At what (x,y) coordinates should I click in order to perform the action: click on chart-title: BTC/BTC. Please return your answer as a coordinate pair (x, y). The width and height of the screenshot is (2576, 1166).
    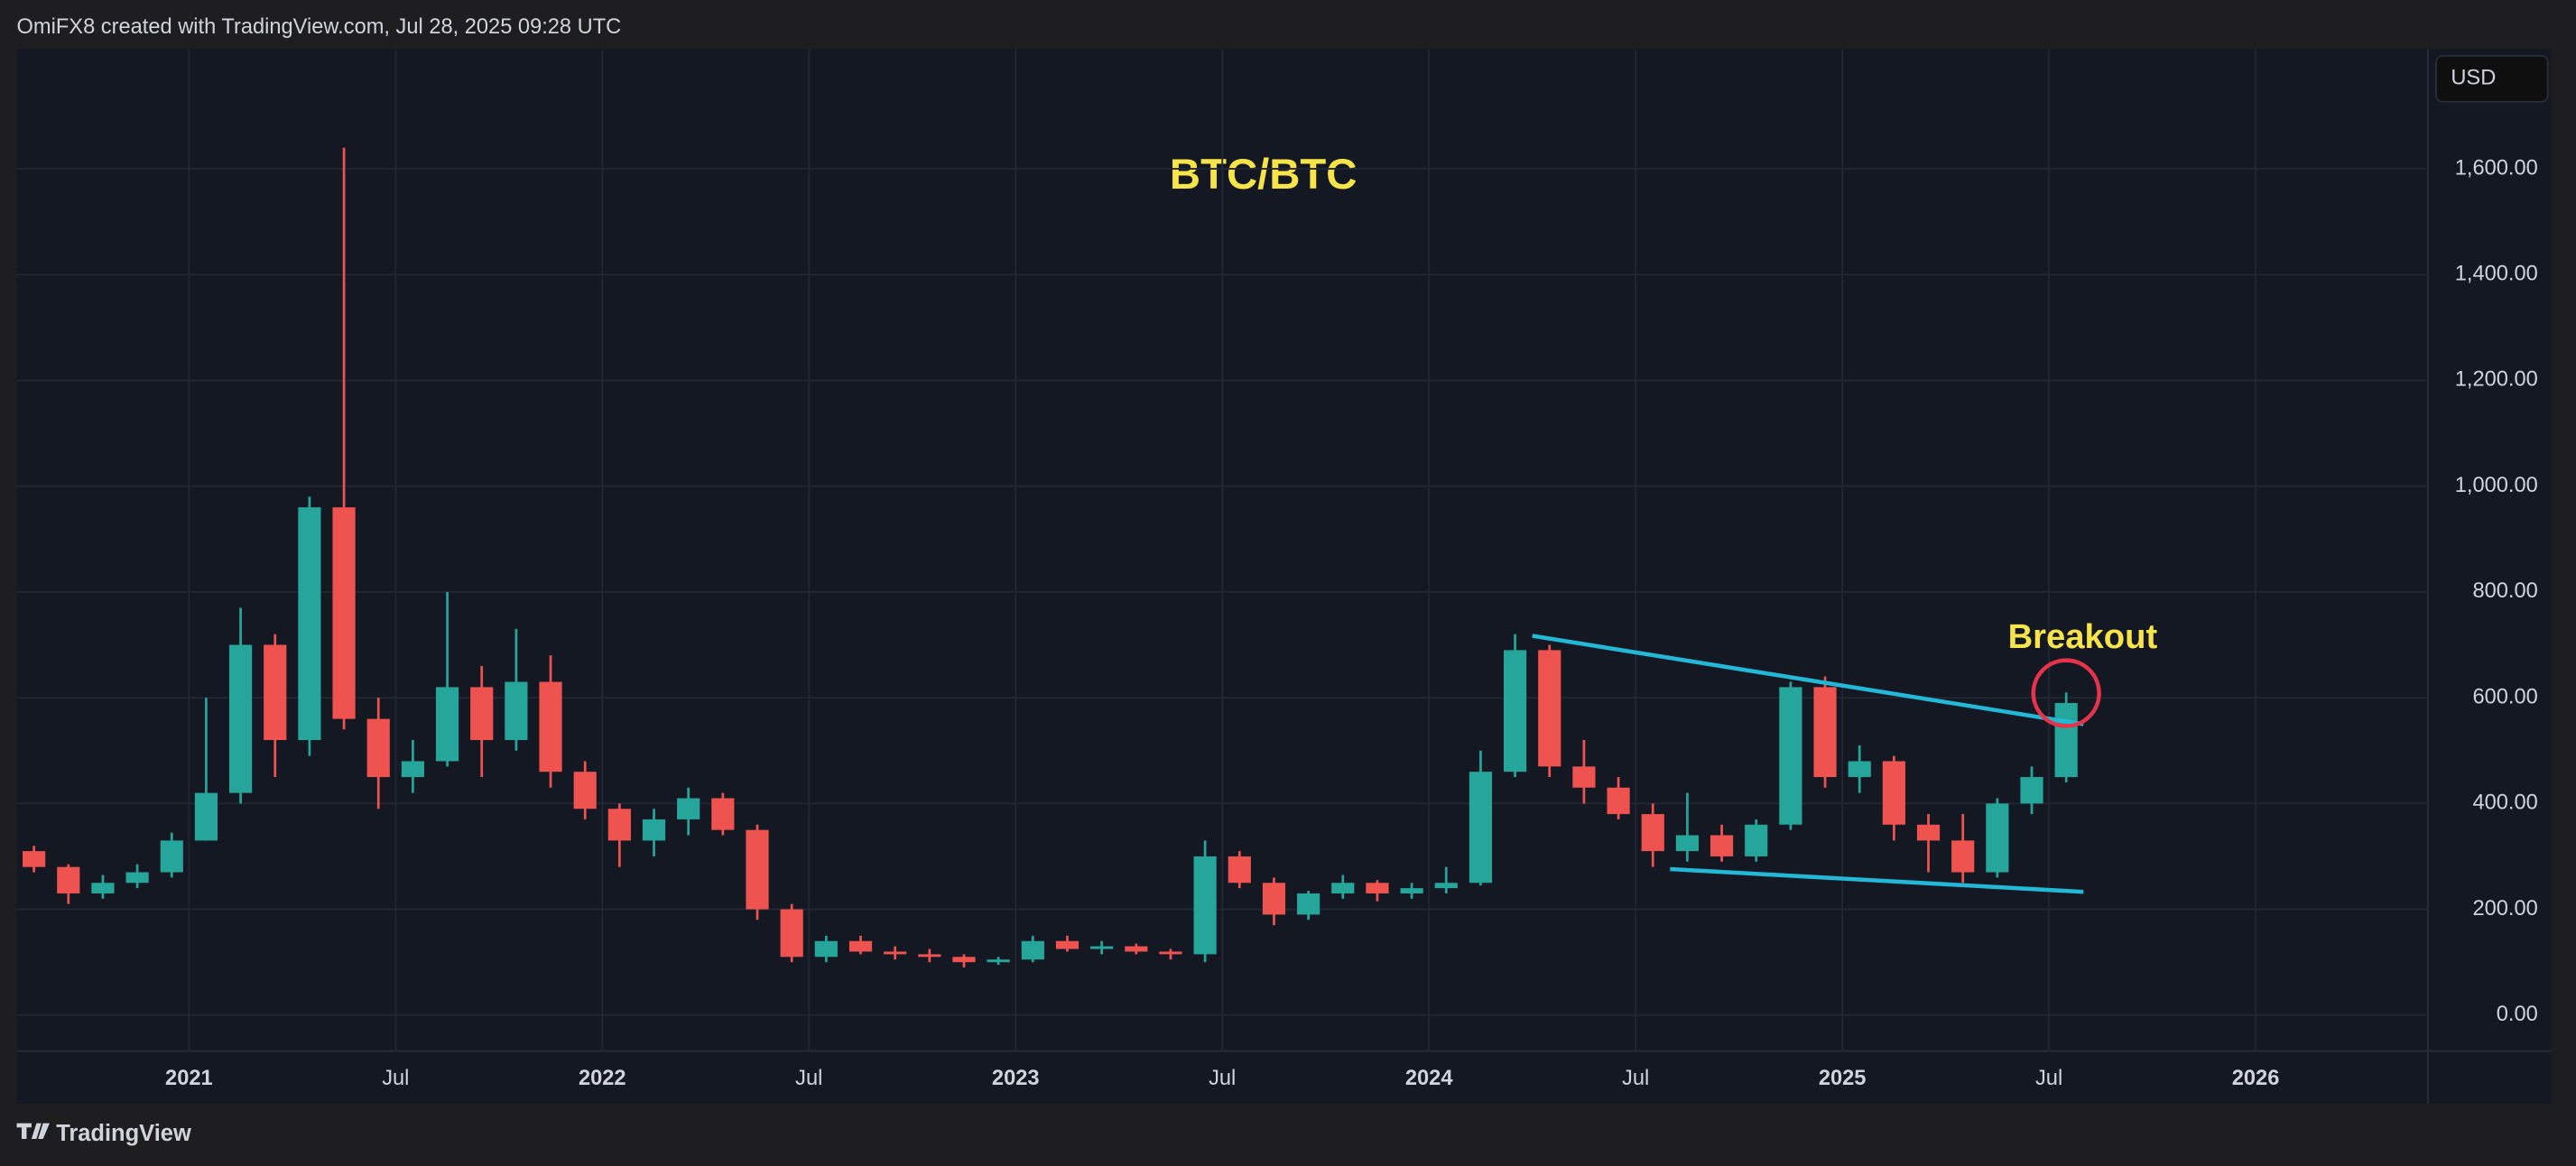
    Looking at the image, I should click on (1264, 175).